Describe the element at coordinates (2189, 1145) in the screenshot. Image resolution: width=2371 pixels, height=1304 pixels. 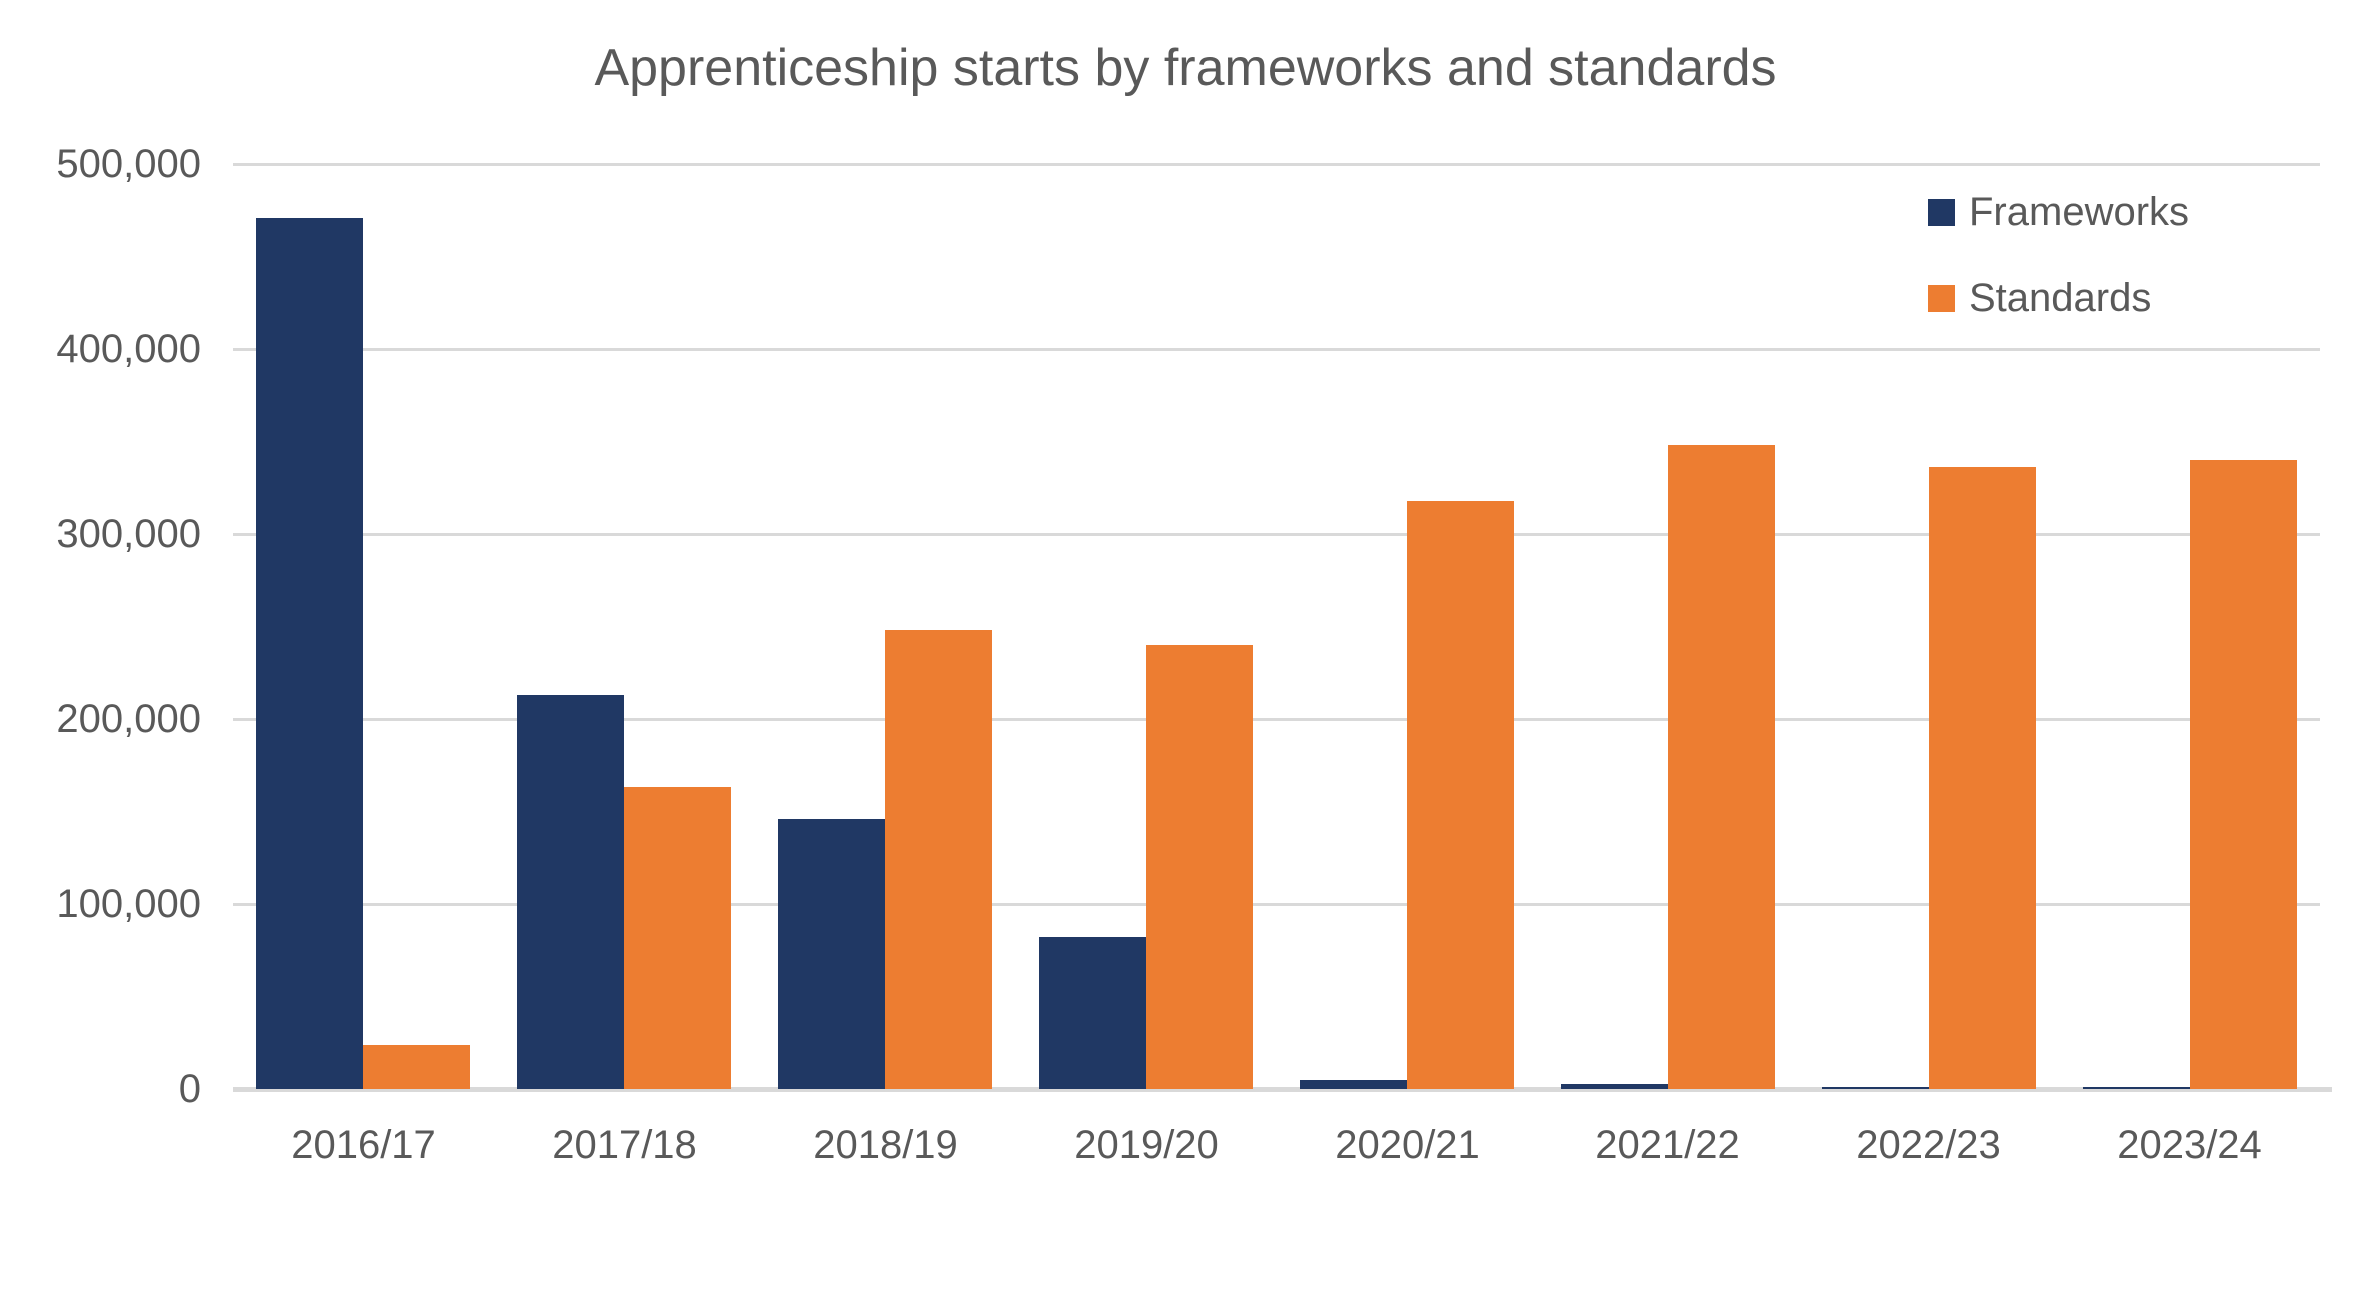
I see `x-axis-label-2023-24: 2023/24` at that location.